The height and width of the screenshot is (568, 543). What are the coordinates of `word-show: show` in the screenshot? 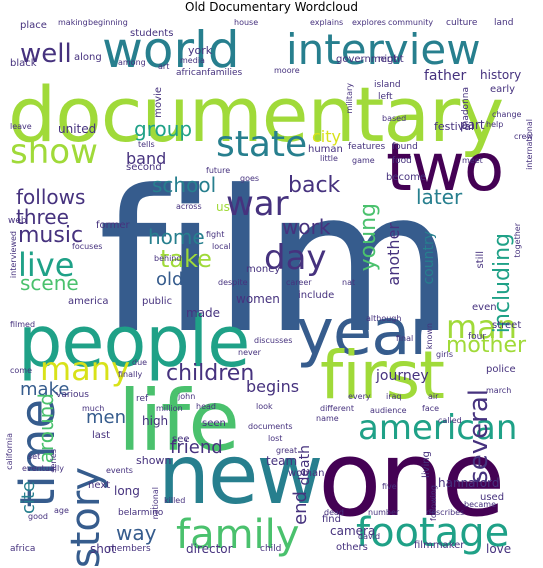 It's located at (54, 152).